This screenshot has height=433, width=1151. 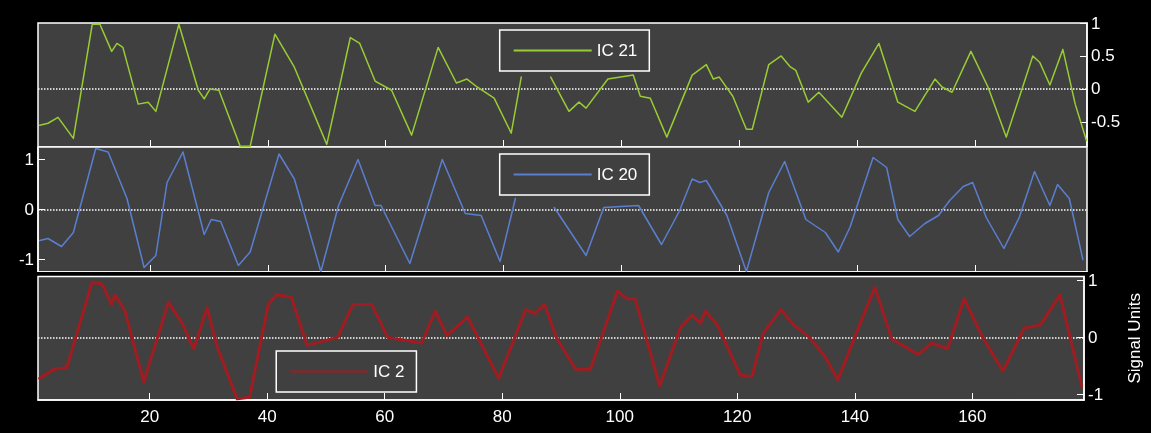 What do you see at coordinates (26, 259) in the screenshot?
I see `y-tick-label: -1` at bounding box center [26, 259].